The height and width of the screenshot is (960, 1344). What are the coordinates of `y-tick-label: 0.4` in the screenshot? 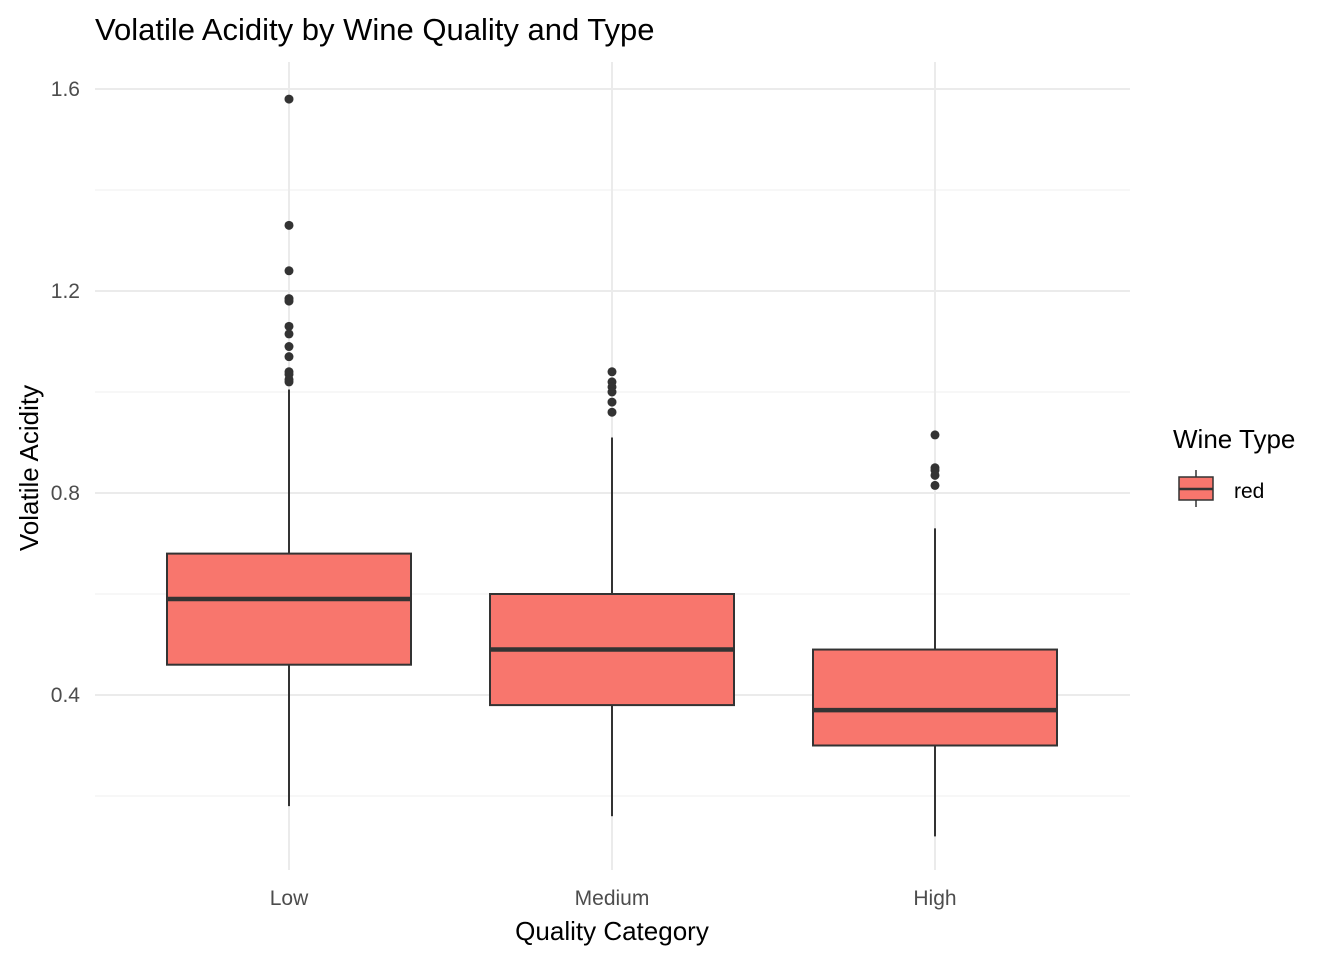 It's located at (66, 695).